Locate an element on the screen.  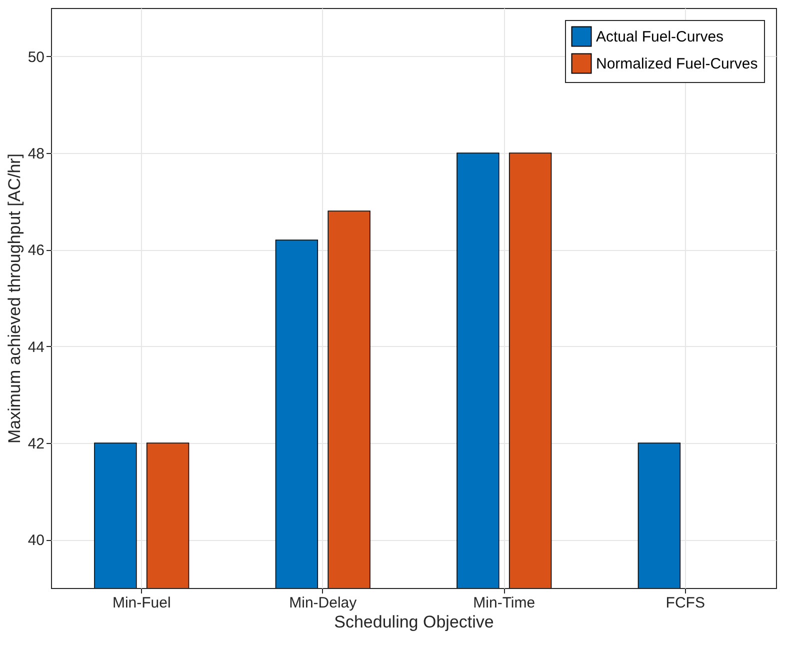
x-tick-label: Min-Time is located at coordinates (504, 603).